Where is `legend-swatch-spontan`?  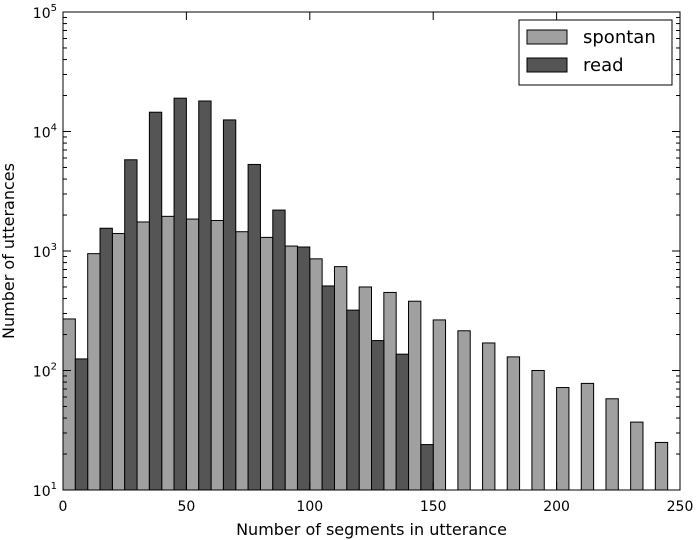 legend-swatch-spontan is located at coordinates (547, 37).